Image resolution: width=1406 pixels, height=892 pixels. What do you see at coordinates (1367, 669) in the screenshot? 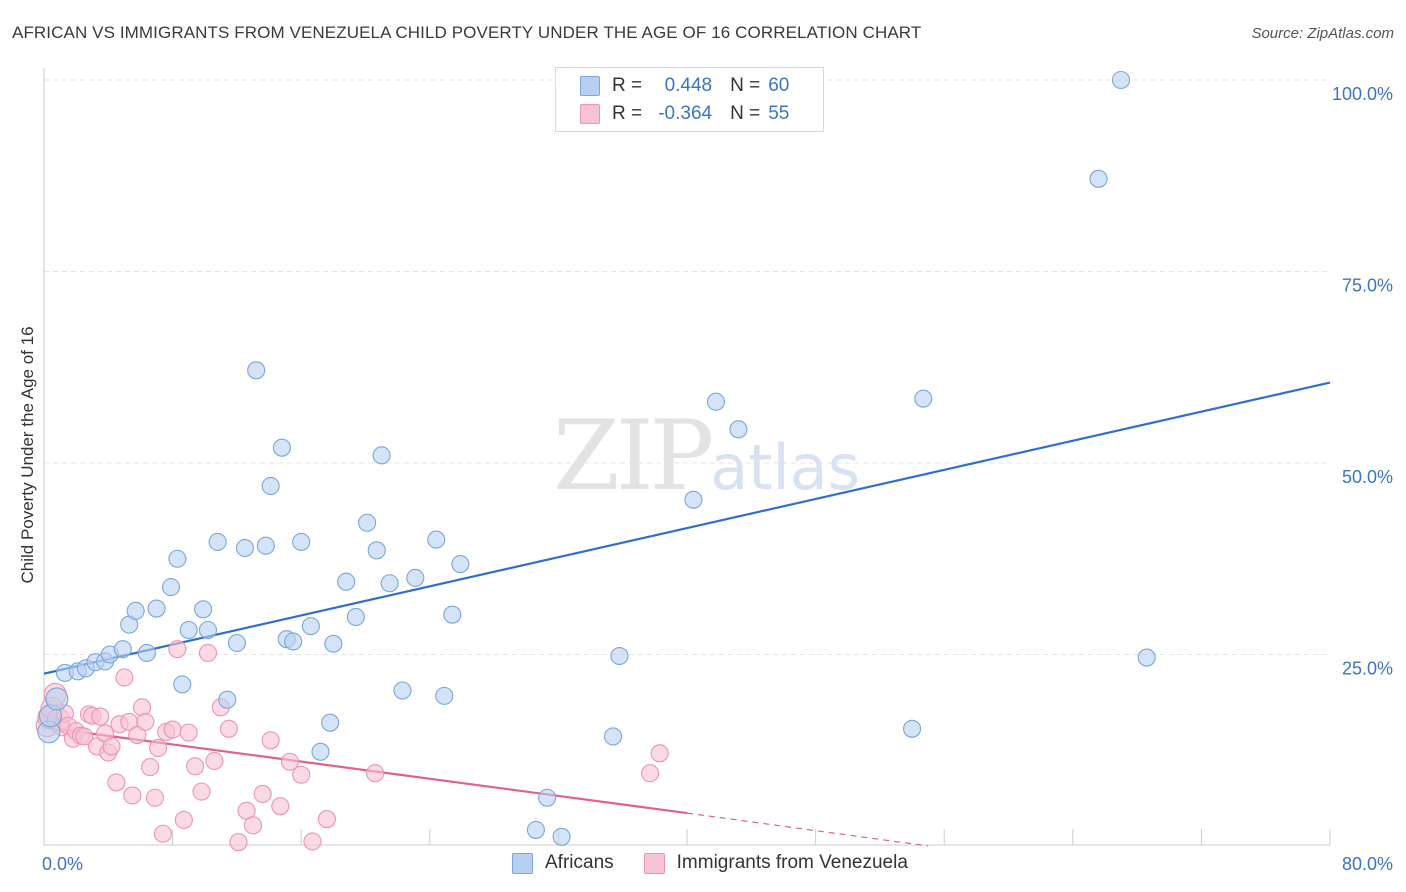
I see `y-tick-label-25: 25.0%` at bounding box center [1367, 669].